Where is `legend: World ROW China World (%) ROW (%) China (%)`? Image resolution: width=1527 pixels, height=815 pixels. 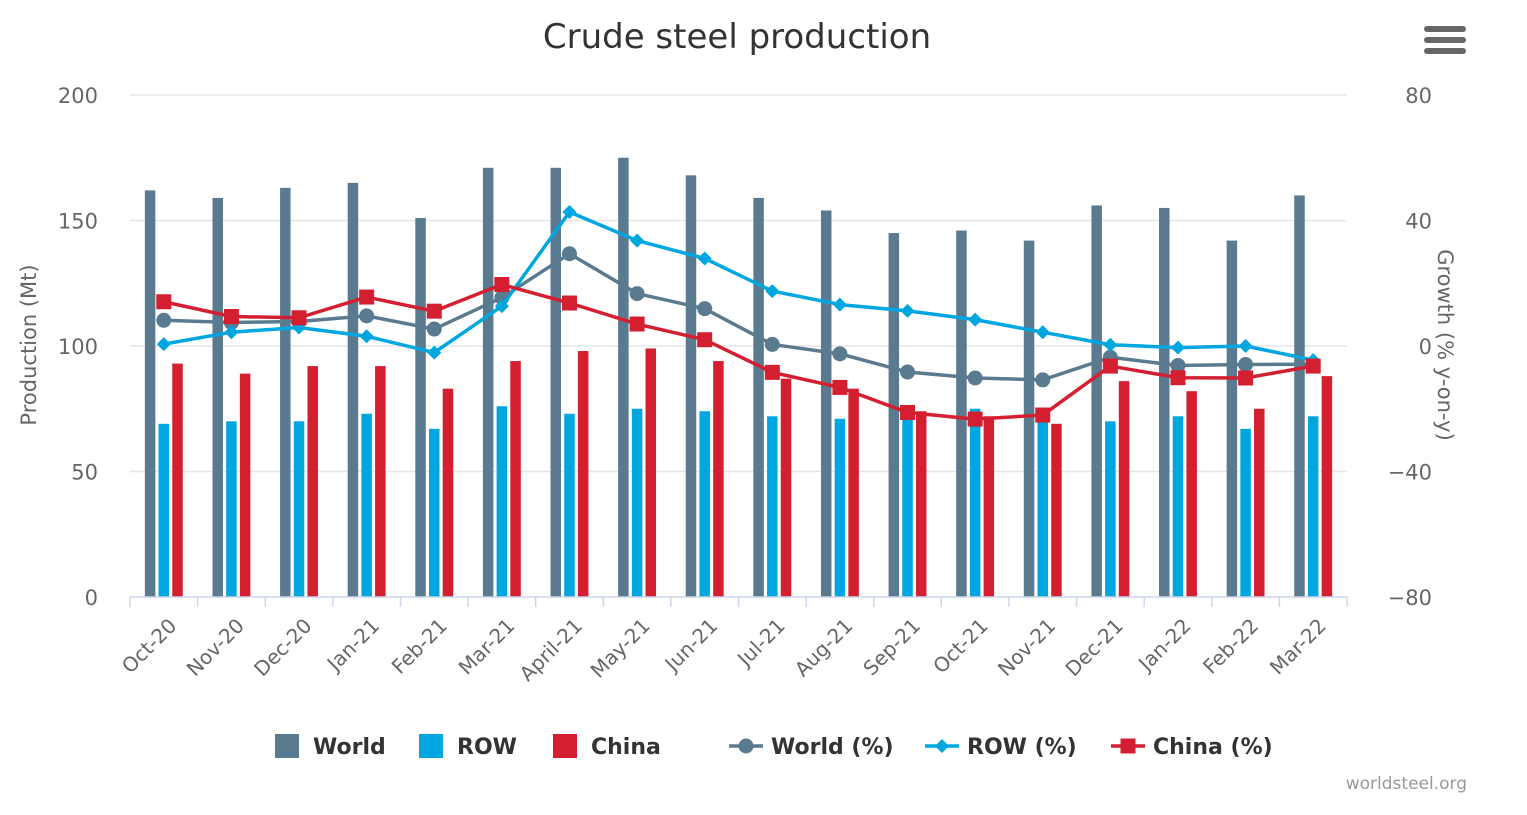 legend: World ROW China World (%) ROW (%) China (%) is located at coordinates (774, 747).